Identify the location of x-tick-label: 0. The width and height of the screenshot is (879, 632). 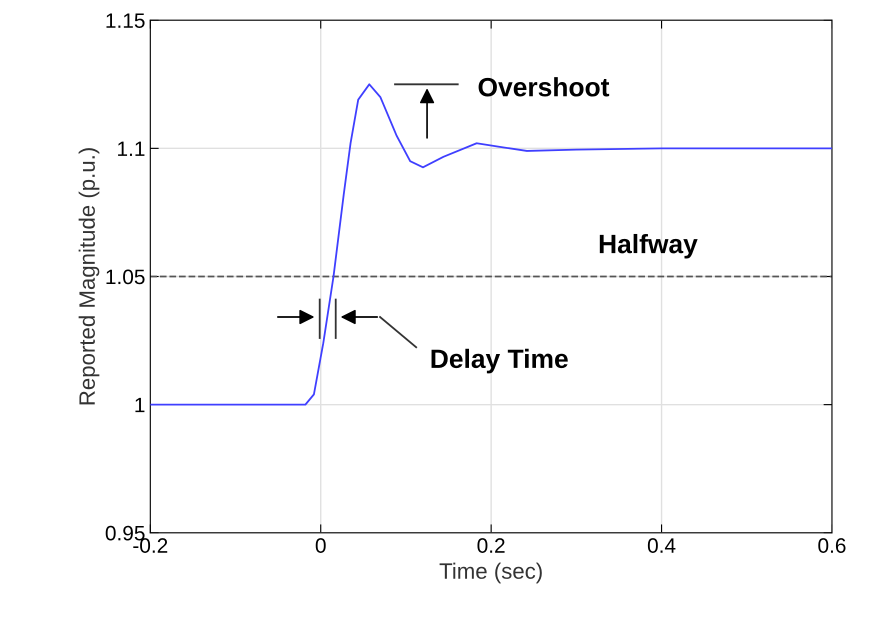
(321, 545).